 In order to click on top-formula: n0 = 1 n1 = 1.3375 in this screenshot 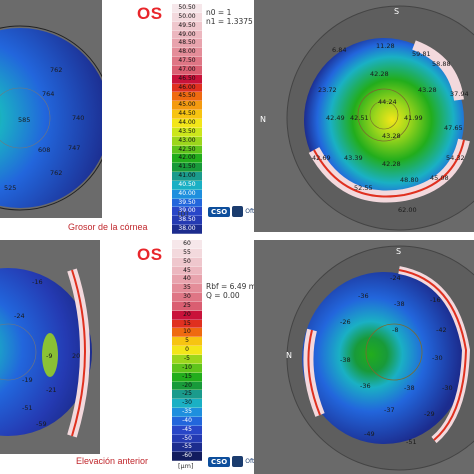, I will do `click(229, 17)`.